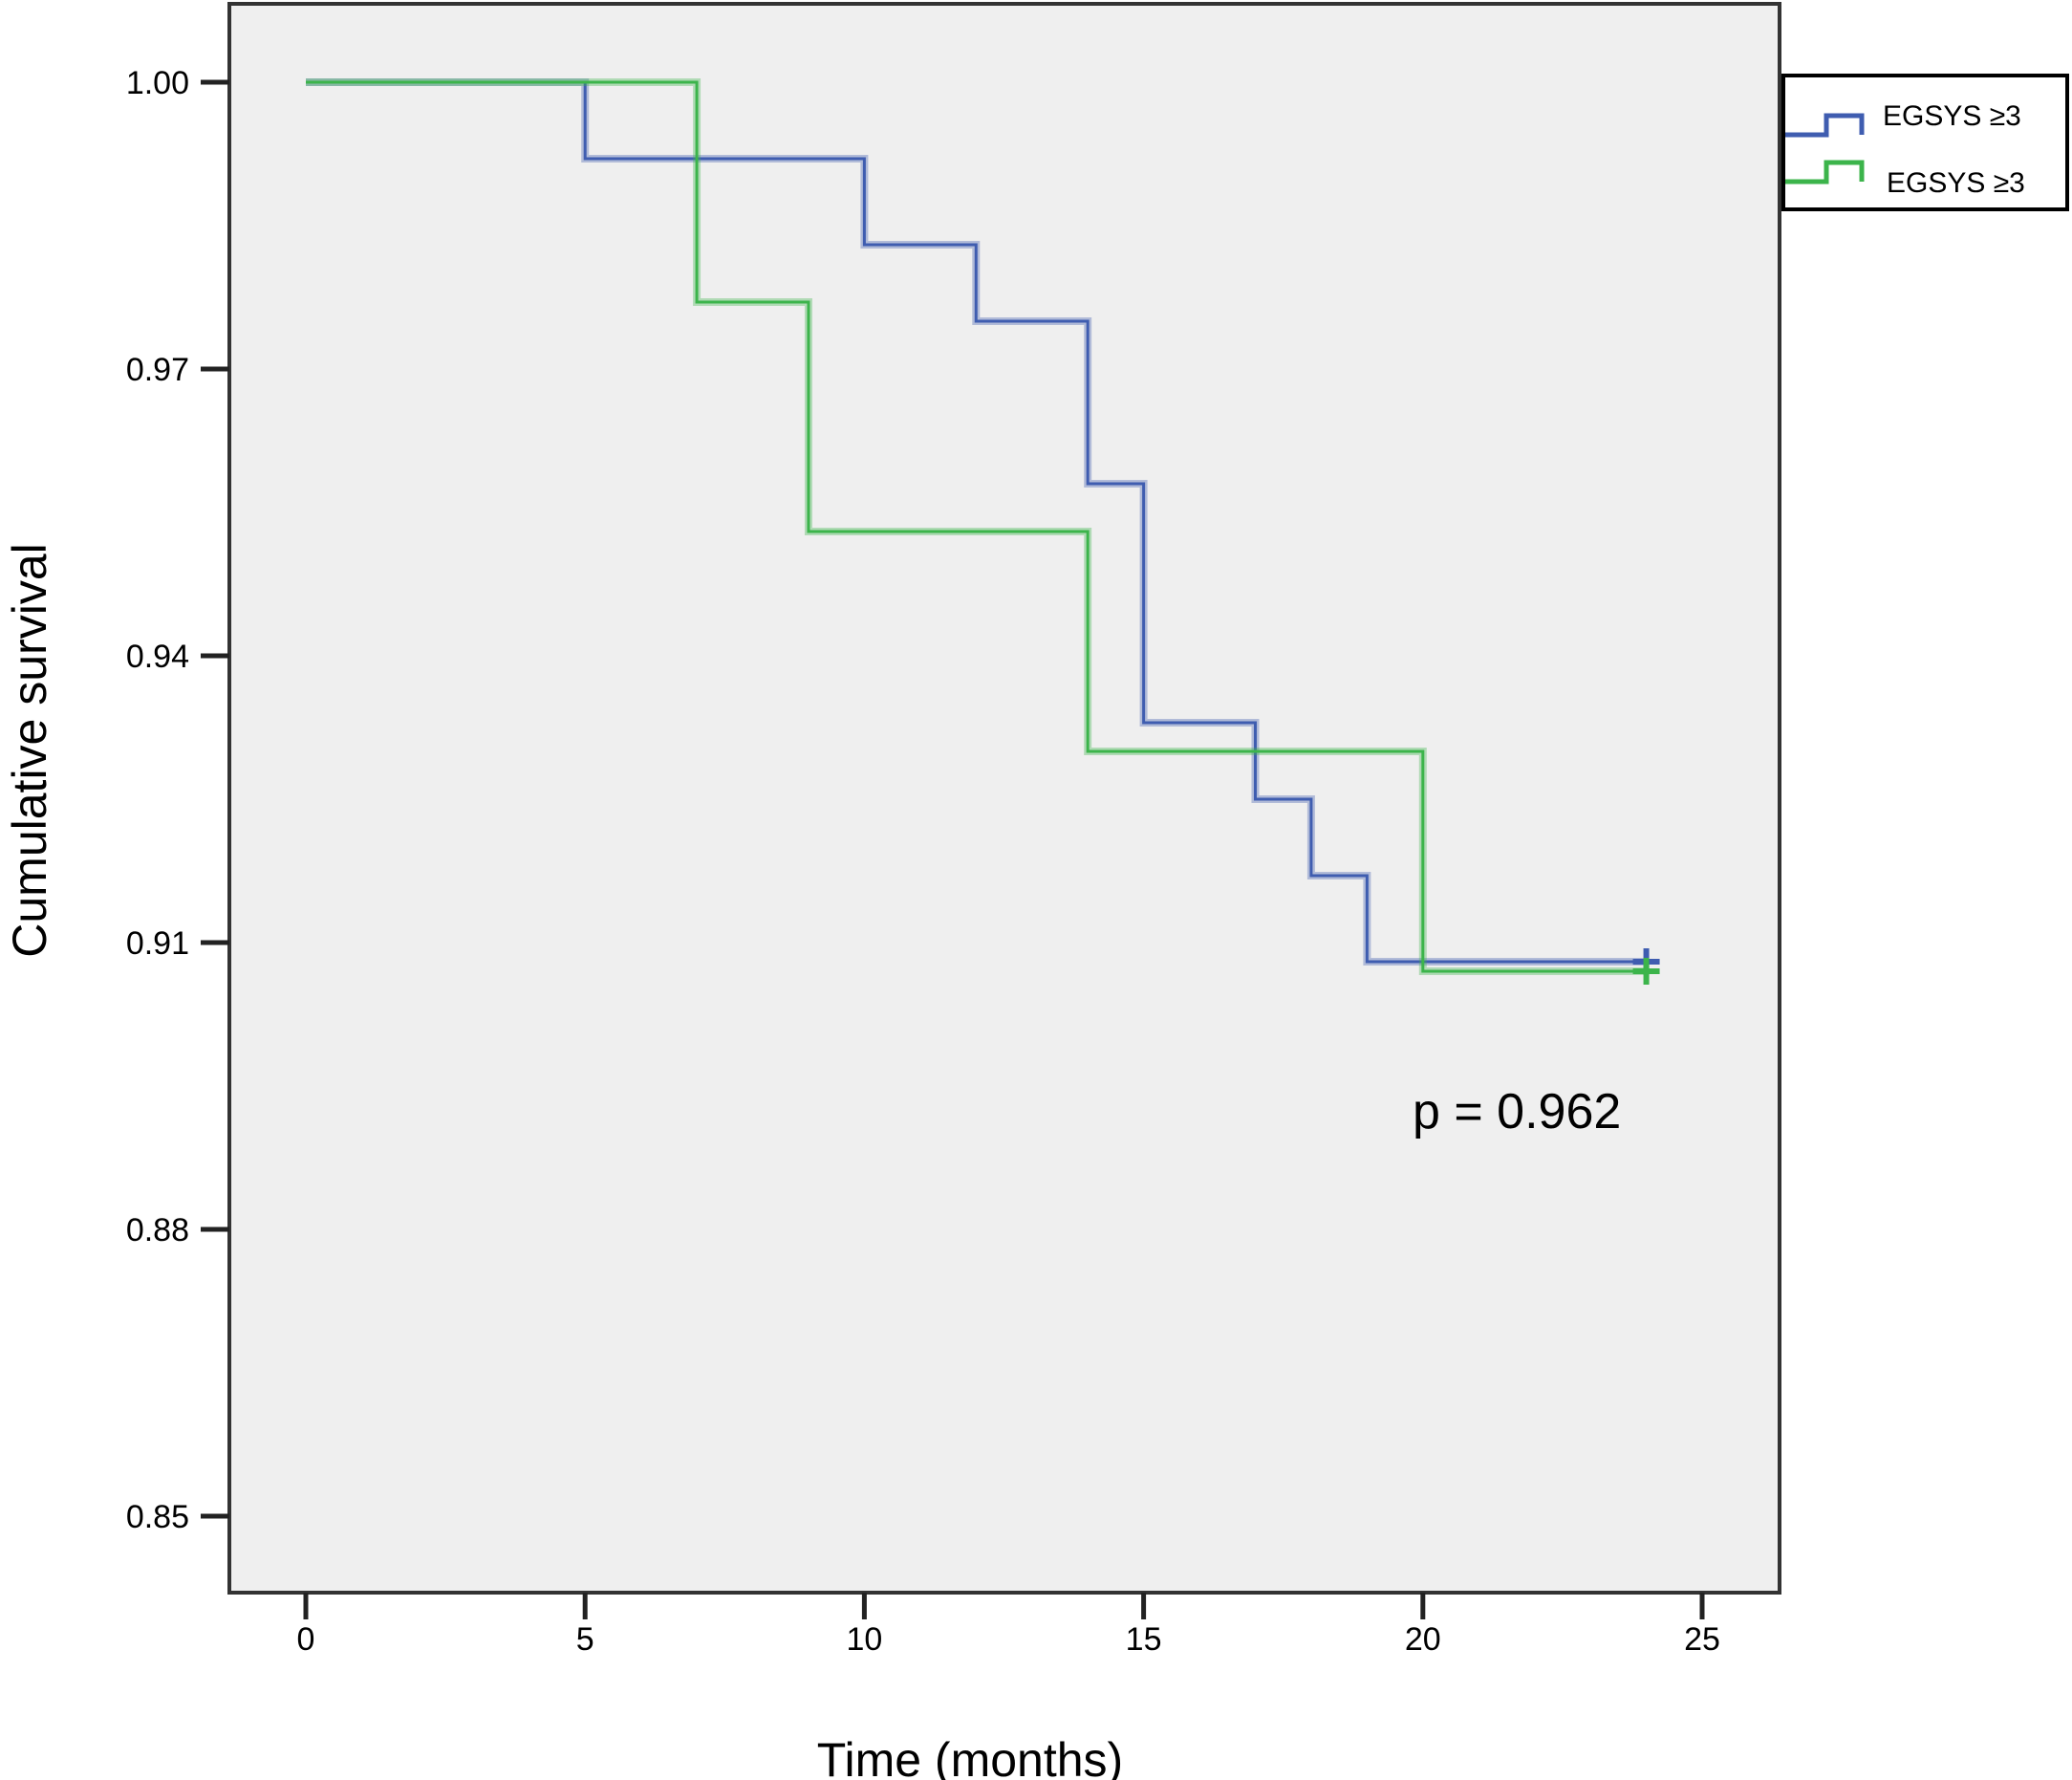 The image size is (2072, 1780). Describe the element at coordinates (1702, 1639) in the screenshot. I see `x-tick-label: 25` at that location.